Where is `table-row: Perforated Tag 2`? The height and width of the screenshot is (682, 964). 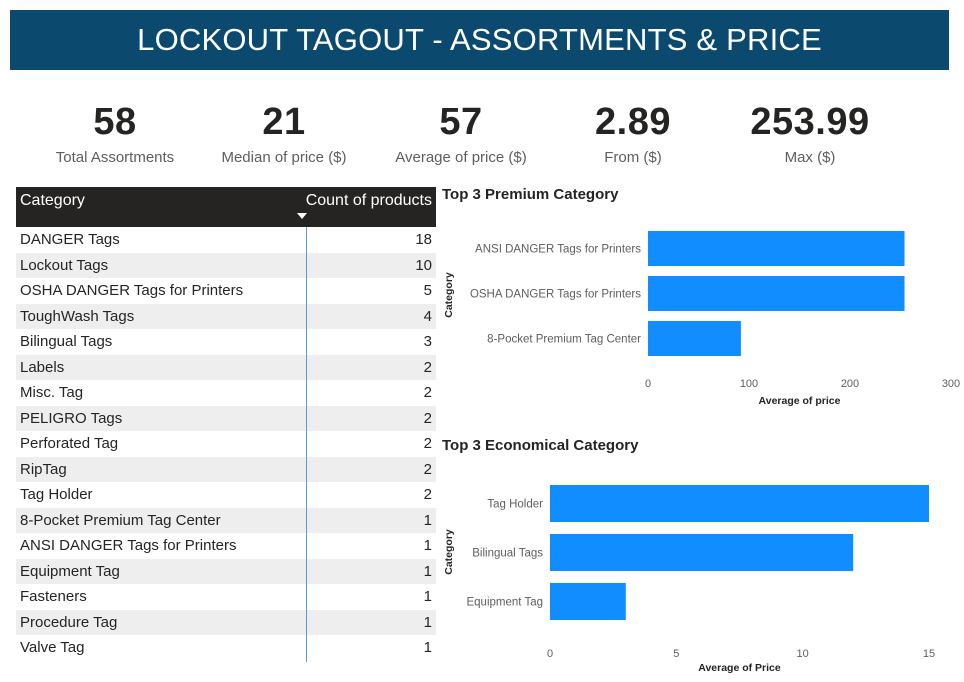
table-row: Perforated Tag 2 is located at coordinates (226, 444).